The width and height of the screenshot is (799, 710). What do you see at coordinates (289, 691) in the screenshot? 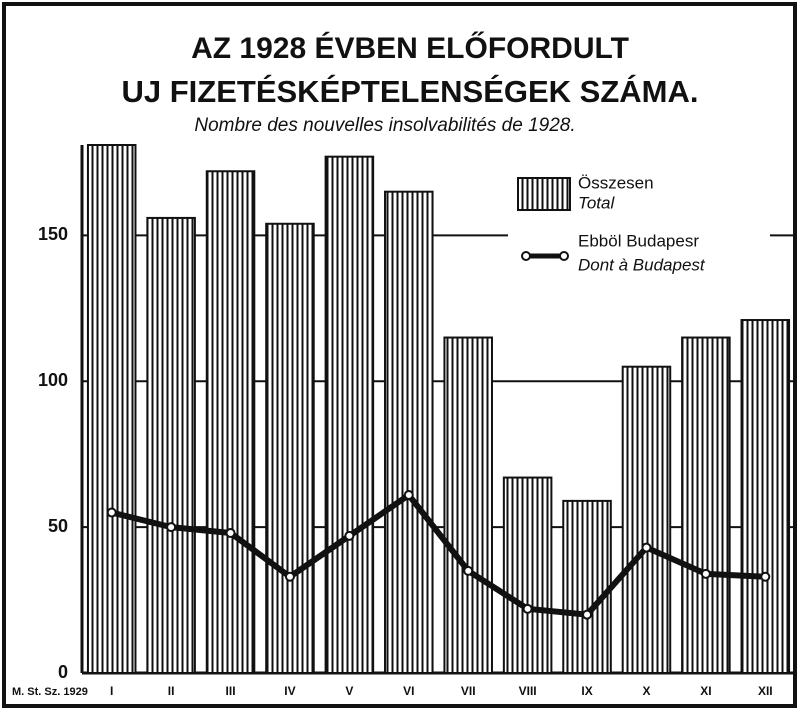
I see `x-tick-label: IV` at bounding box center [289, 691].